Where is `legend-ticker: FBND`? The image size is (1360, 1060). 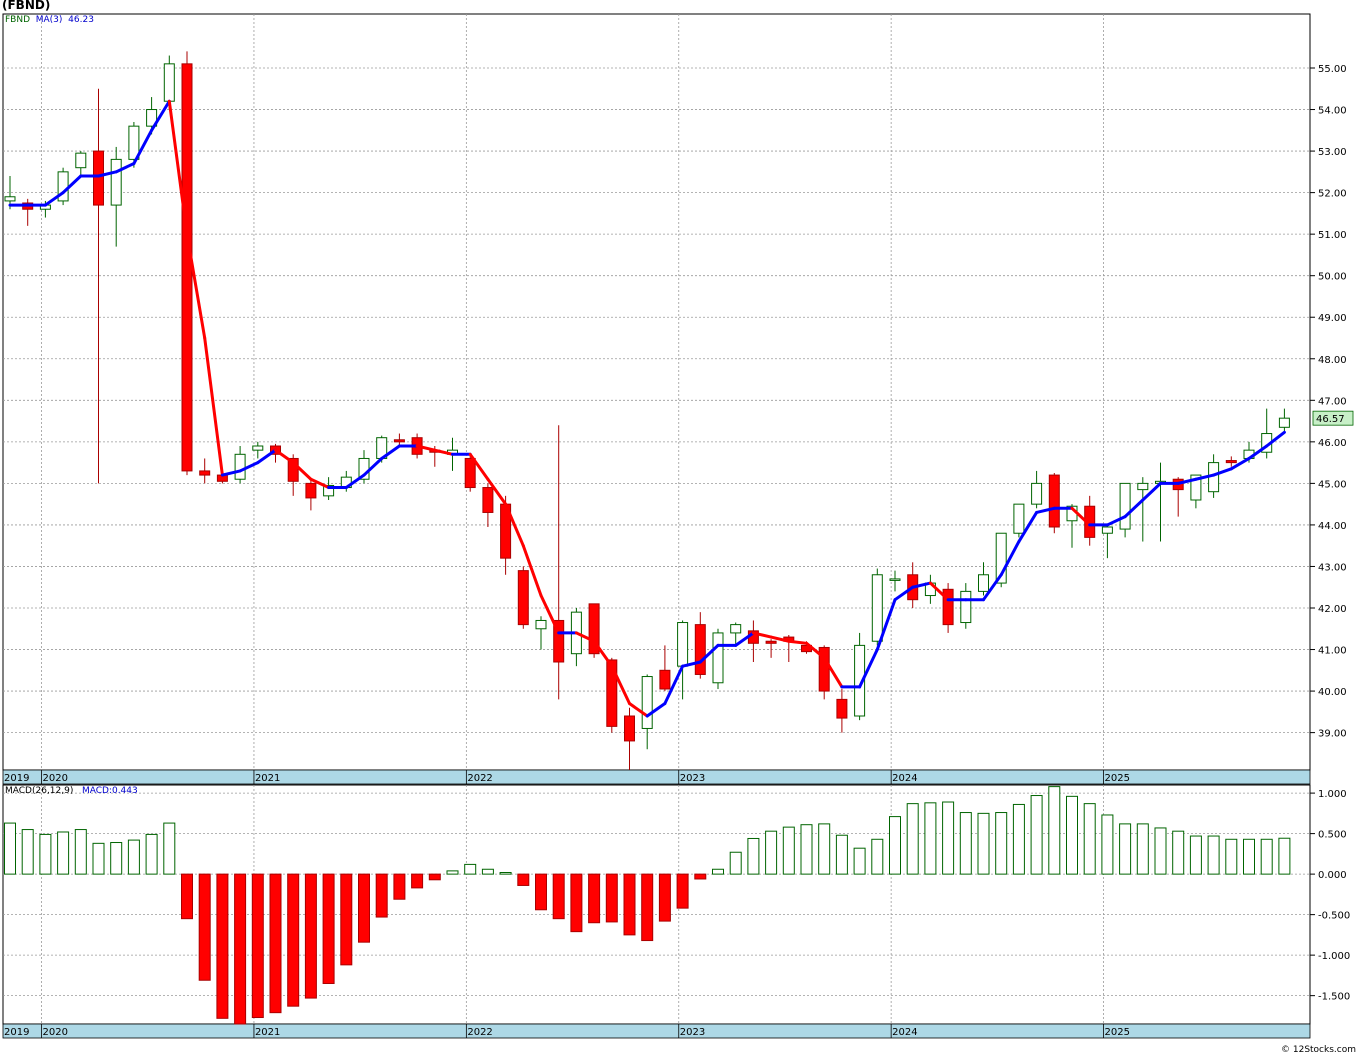 legend-ticker: FBND is located at coordinates (18, 20).